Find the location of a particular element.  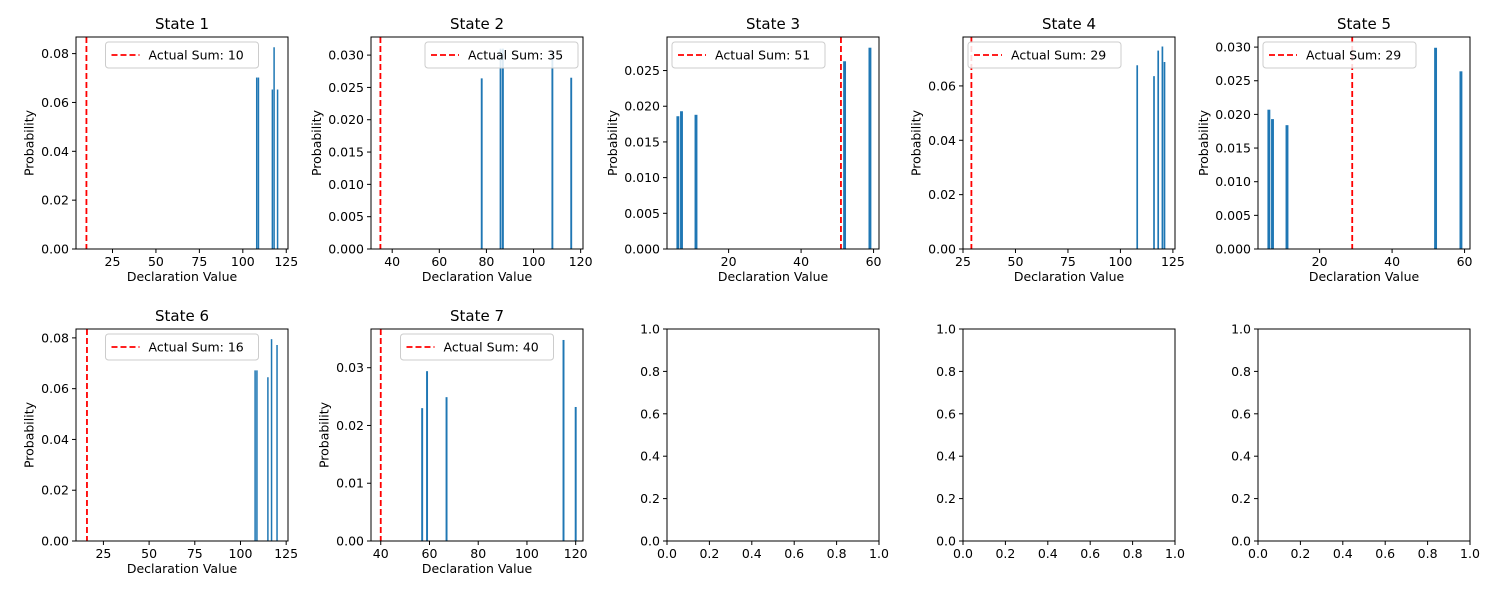

x-tick-label-3-1: 20 is located at coordinates (729, 261).